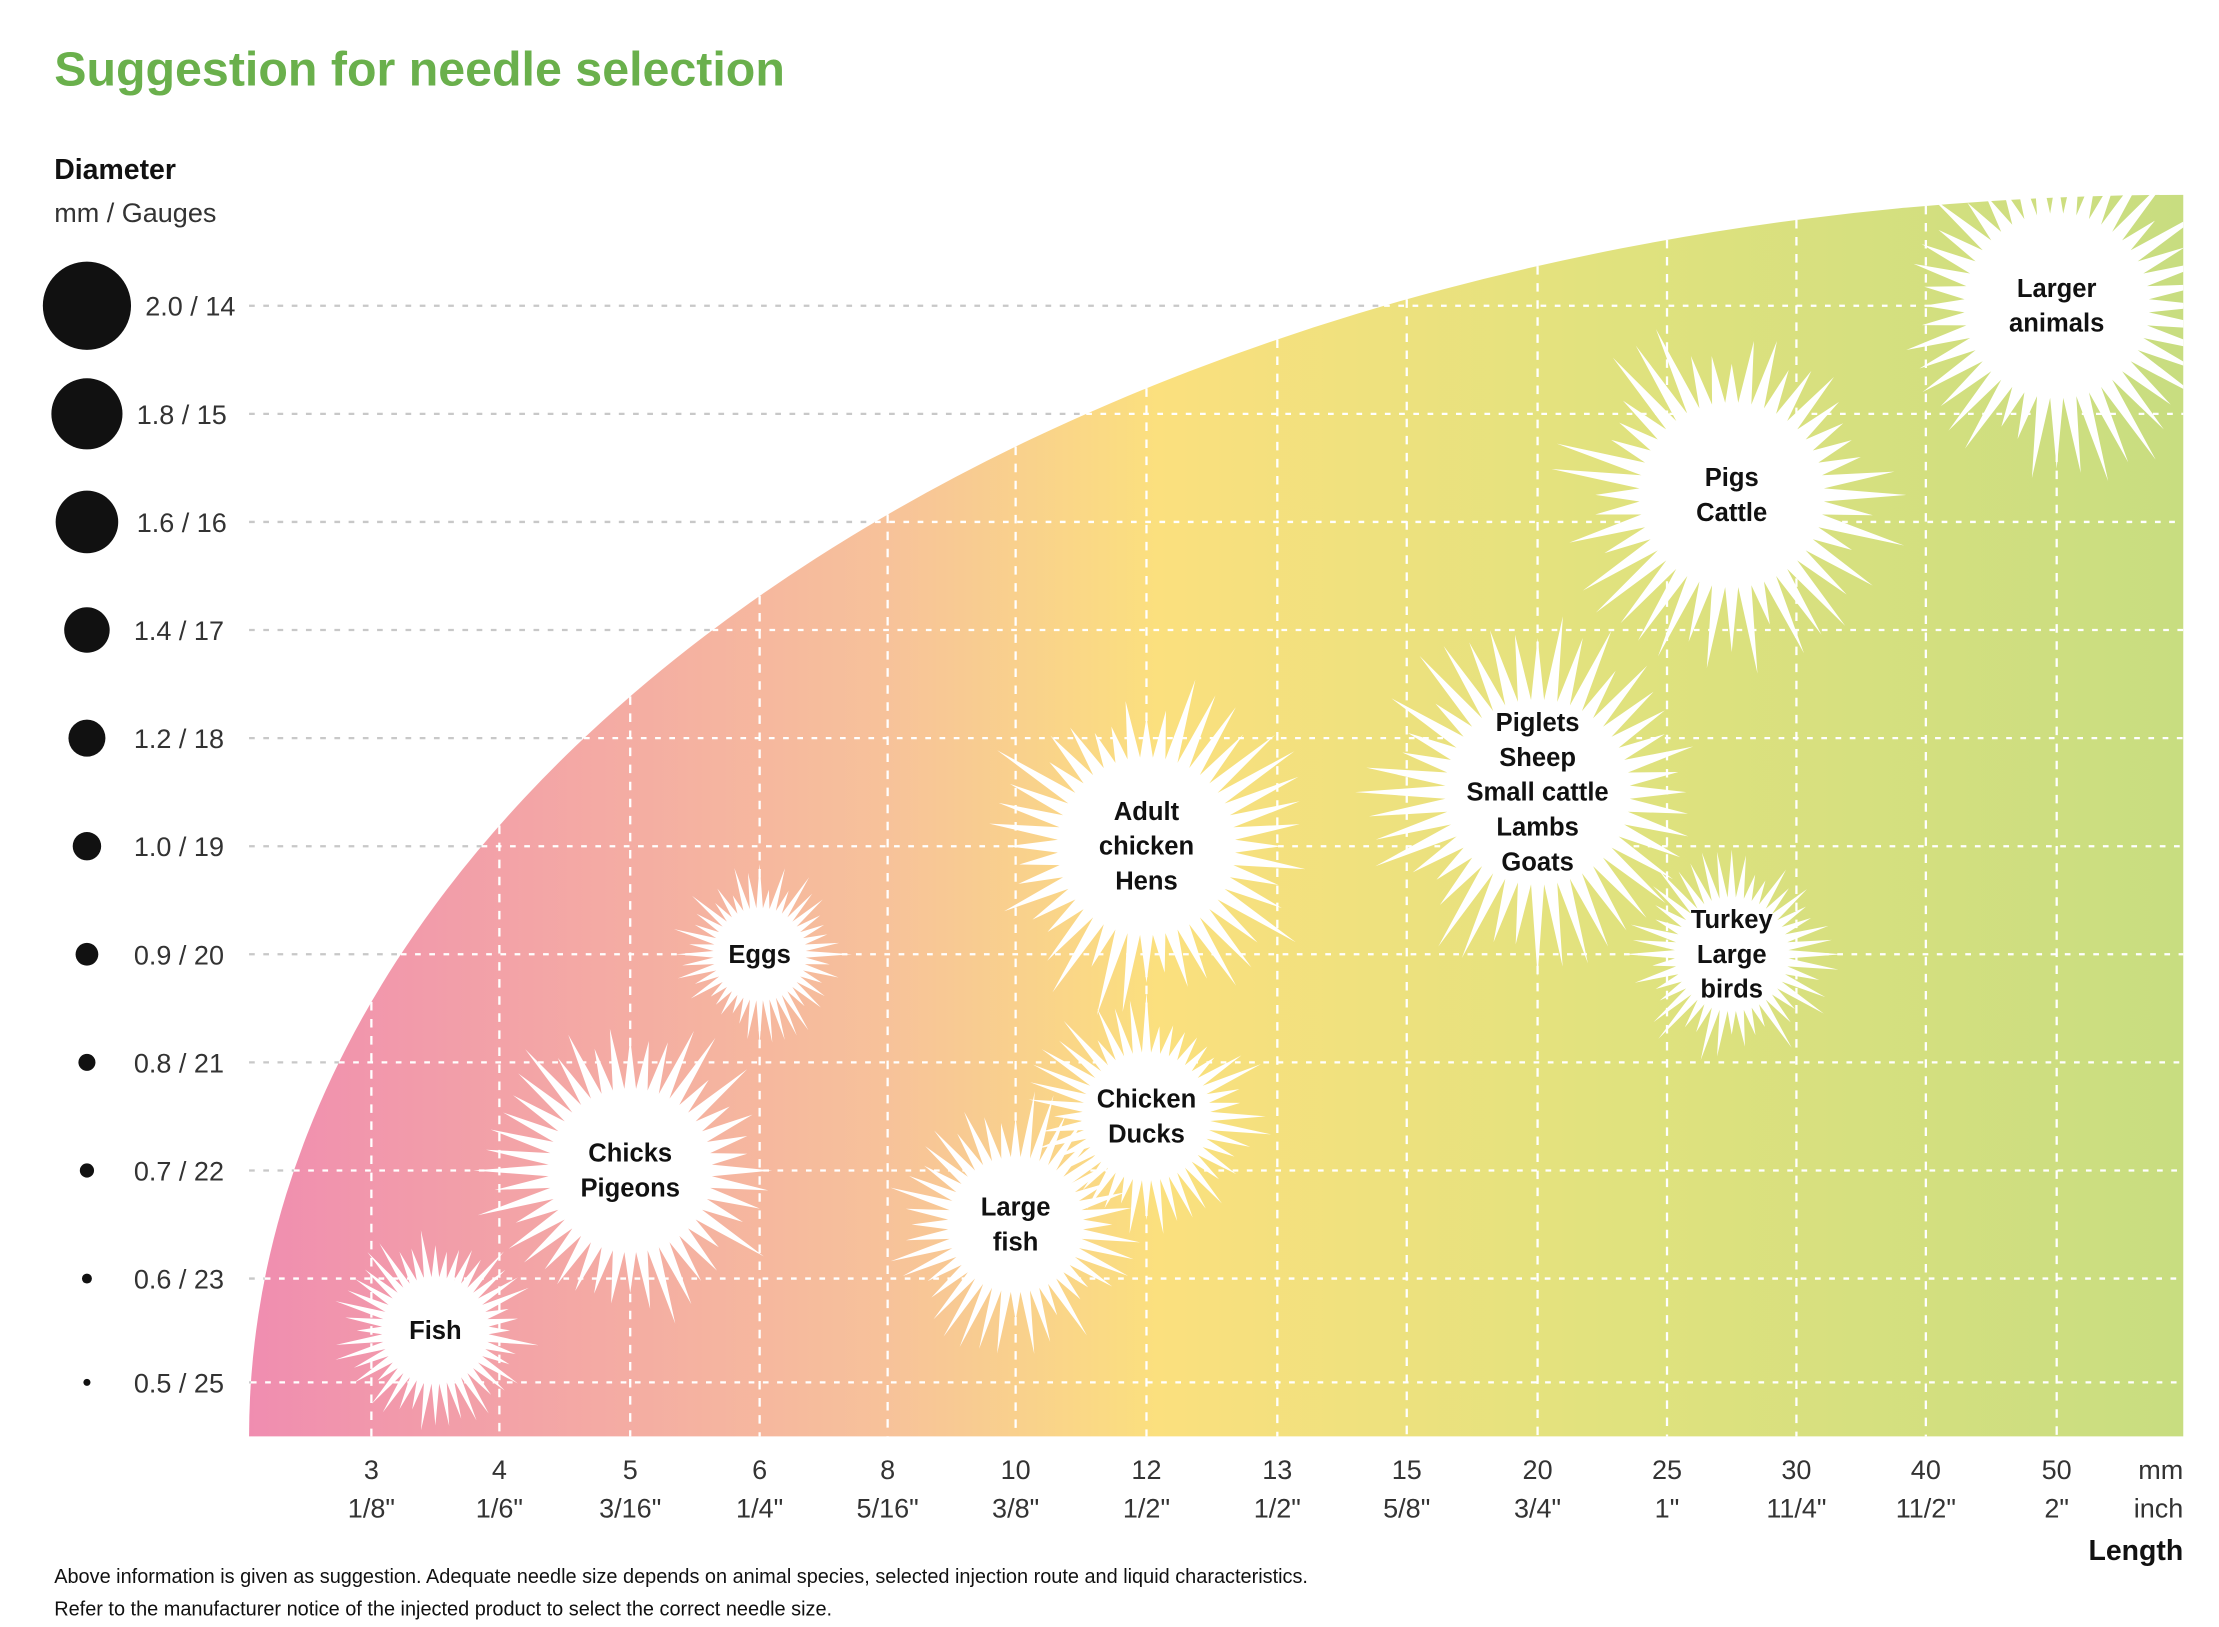 Image resolution: width=2219 pixels, height=1627 pixels. What do you see at coordinates (1667, 1470) in the screenshot?
I see `x-tick-label-mm: 25` at bounding box center [1667, 1470].